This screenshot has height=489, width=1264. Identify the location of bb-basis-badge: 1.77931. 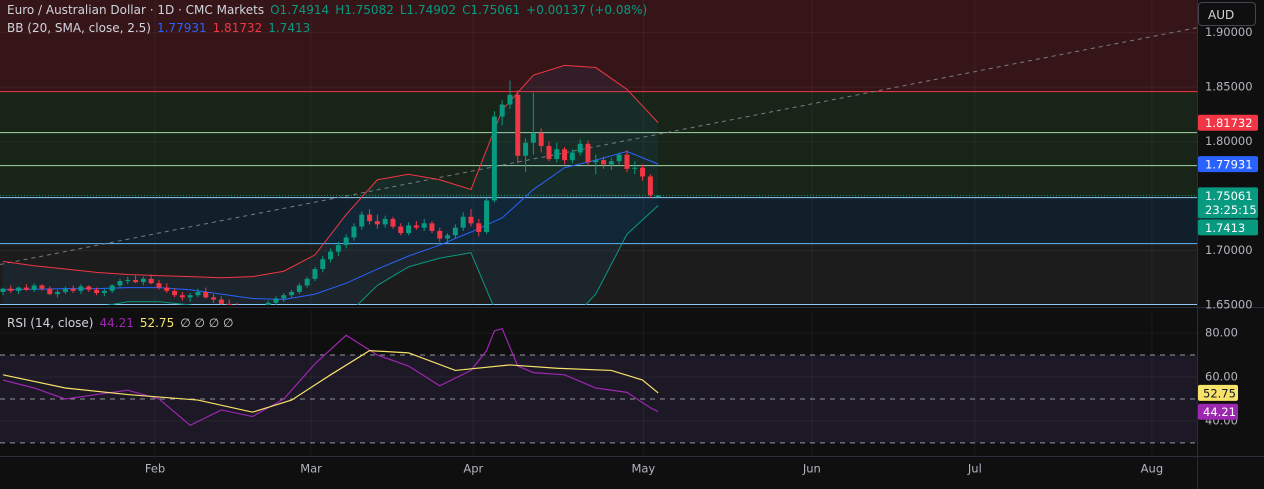
(1229, 165).